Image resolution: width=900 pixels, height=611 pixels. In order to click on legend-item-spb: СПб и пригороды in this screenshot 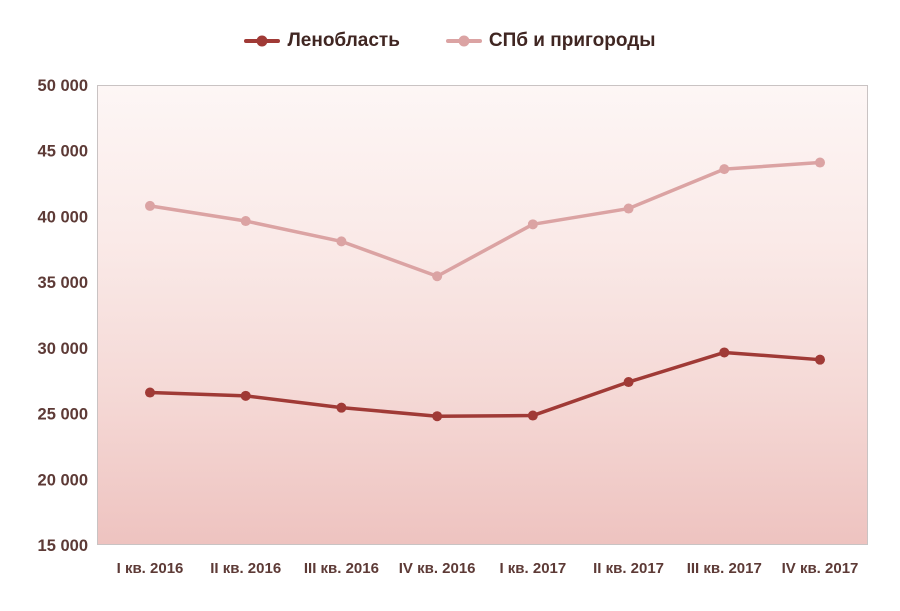, I will do `click(550, 41)`.